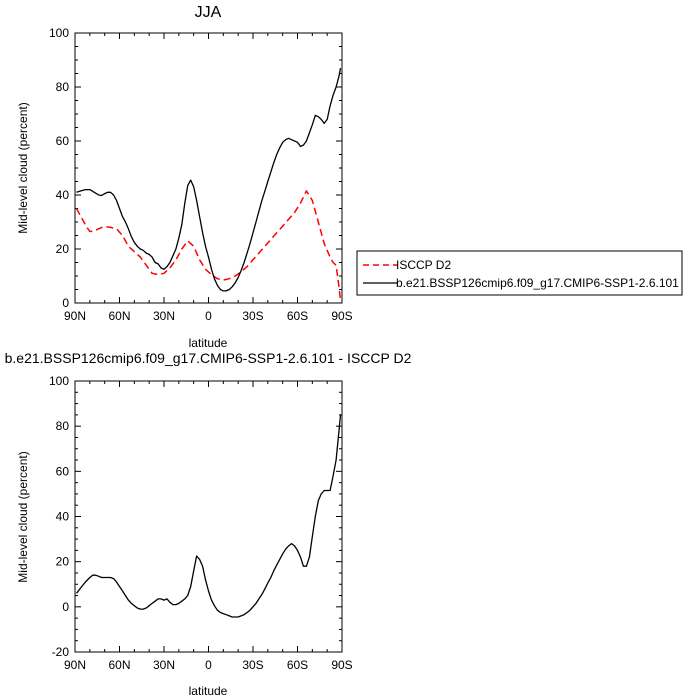  What do you see at coordinates (208, 12) in the screenshot?
I see `chart-title-top: JJA` at bounding box center [208, 12].